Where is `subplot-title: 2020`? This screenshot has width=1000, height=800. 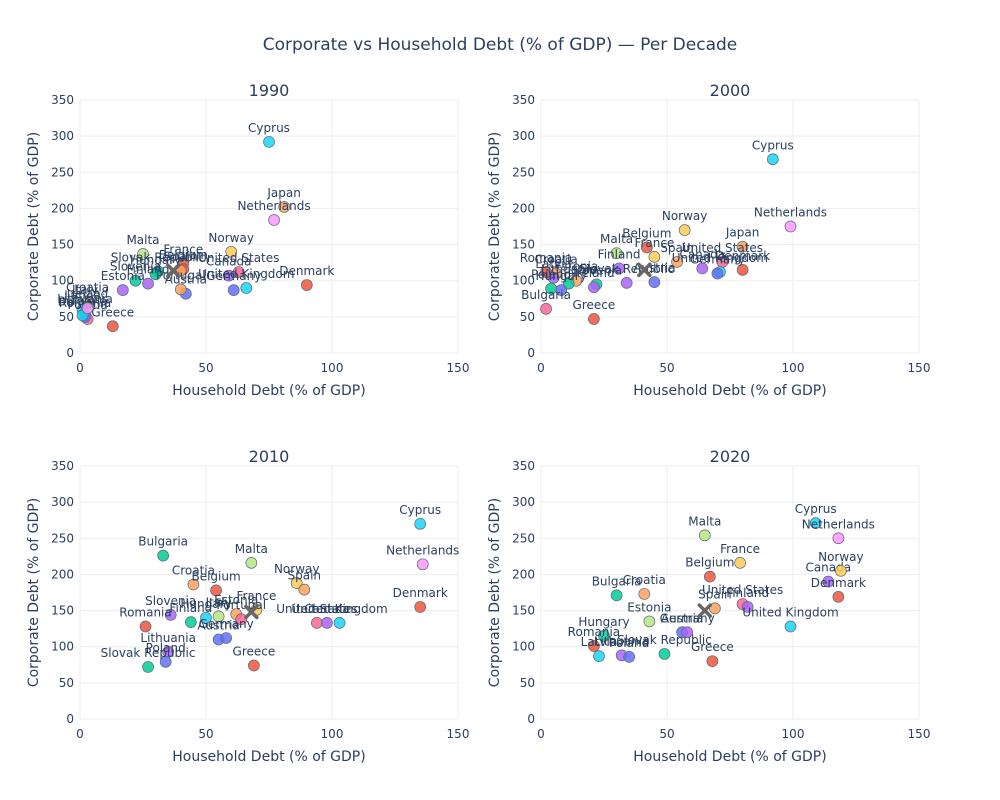
subplot-title: 2020 is located at coordinates (730, 456).